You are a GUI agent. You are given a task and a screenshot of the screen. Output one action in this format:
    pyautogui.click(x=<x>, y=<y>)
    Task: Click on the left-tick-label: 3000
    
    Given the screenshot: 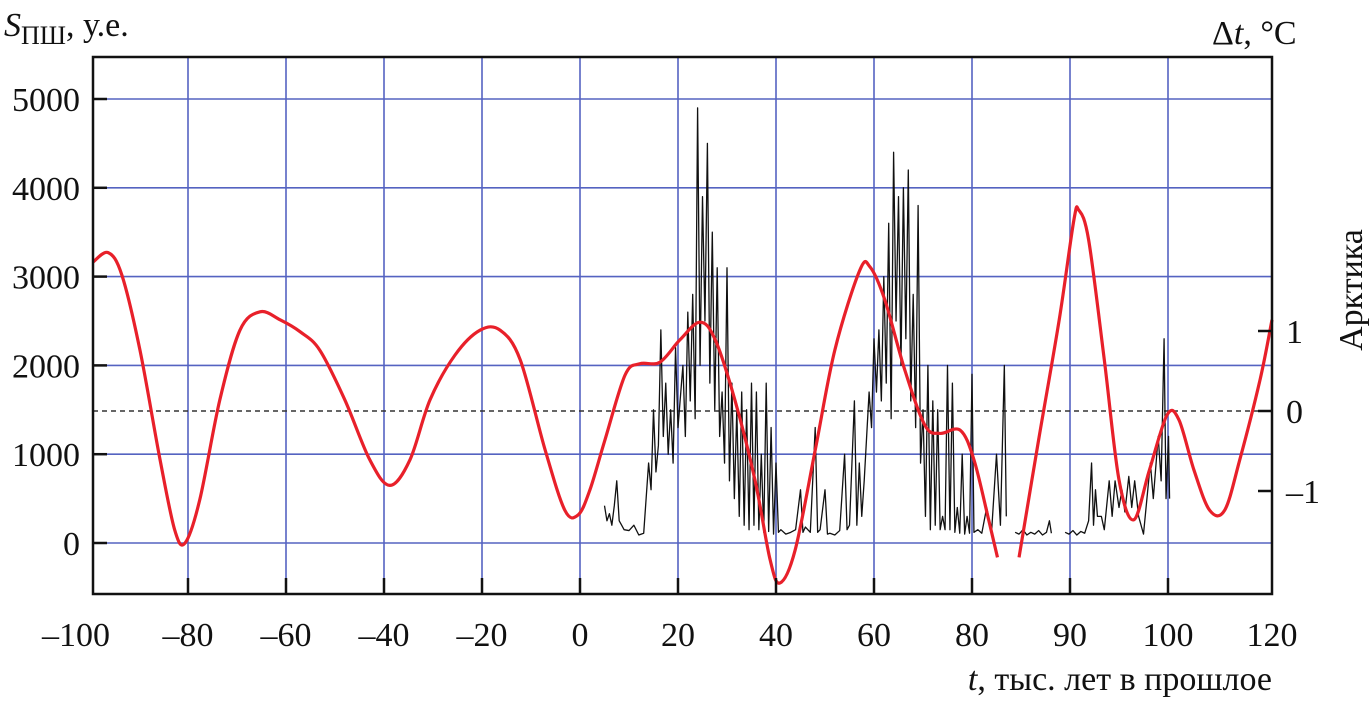 What is the action you would take?
    pyautogui.click(x=46, y=278)
    